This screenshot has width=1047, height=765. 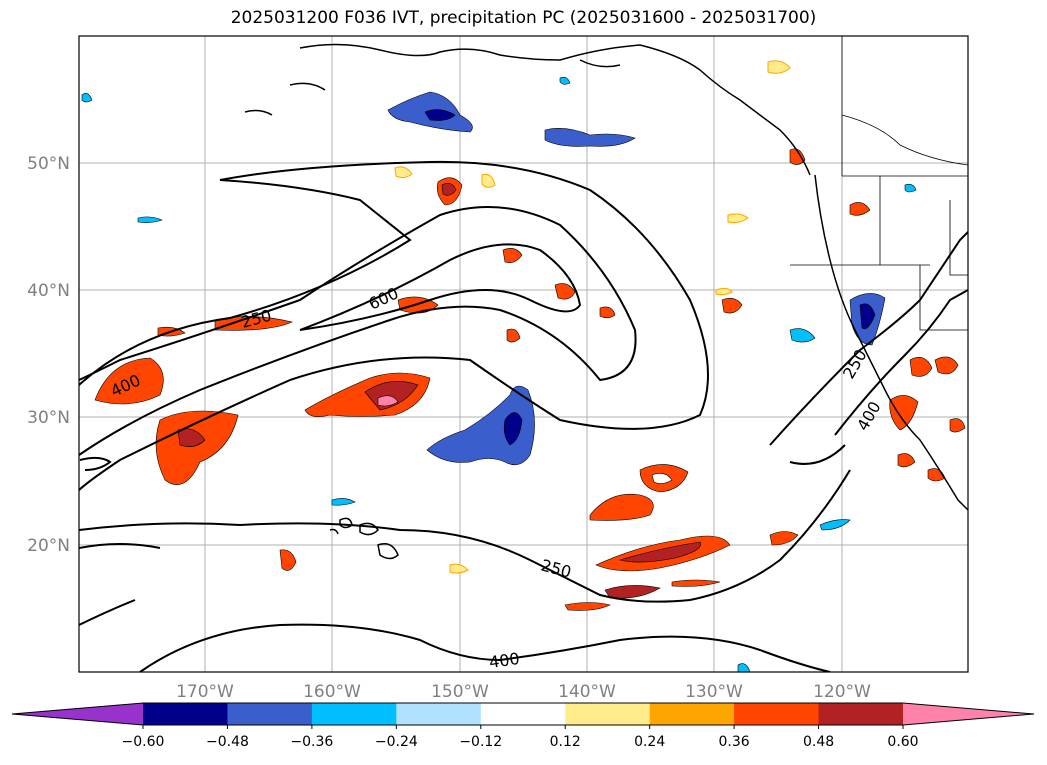 What do you see at coordinates (332, 692) in the screenshot?
I see `lon-label-160w: 160°W` at bounding box center [332, 692].